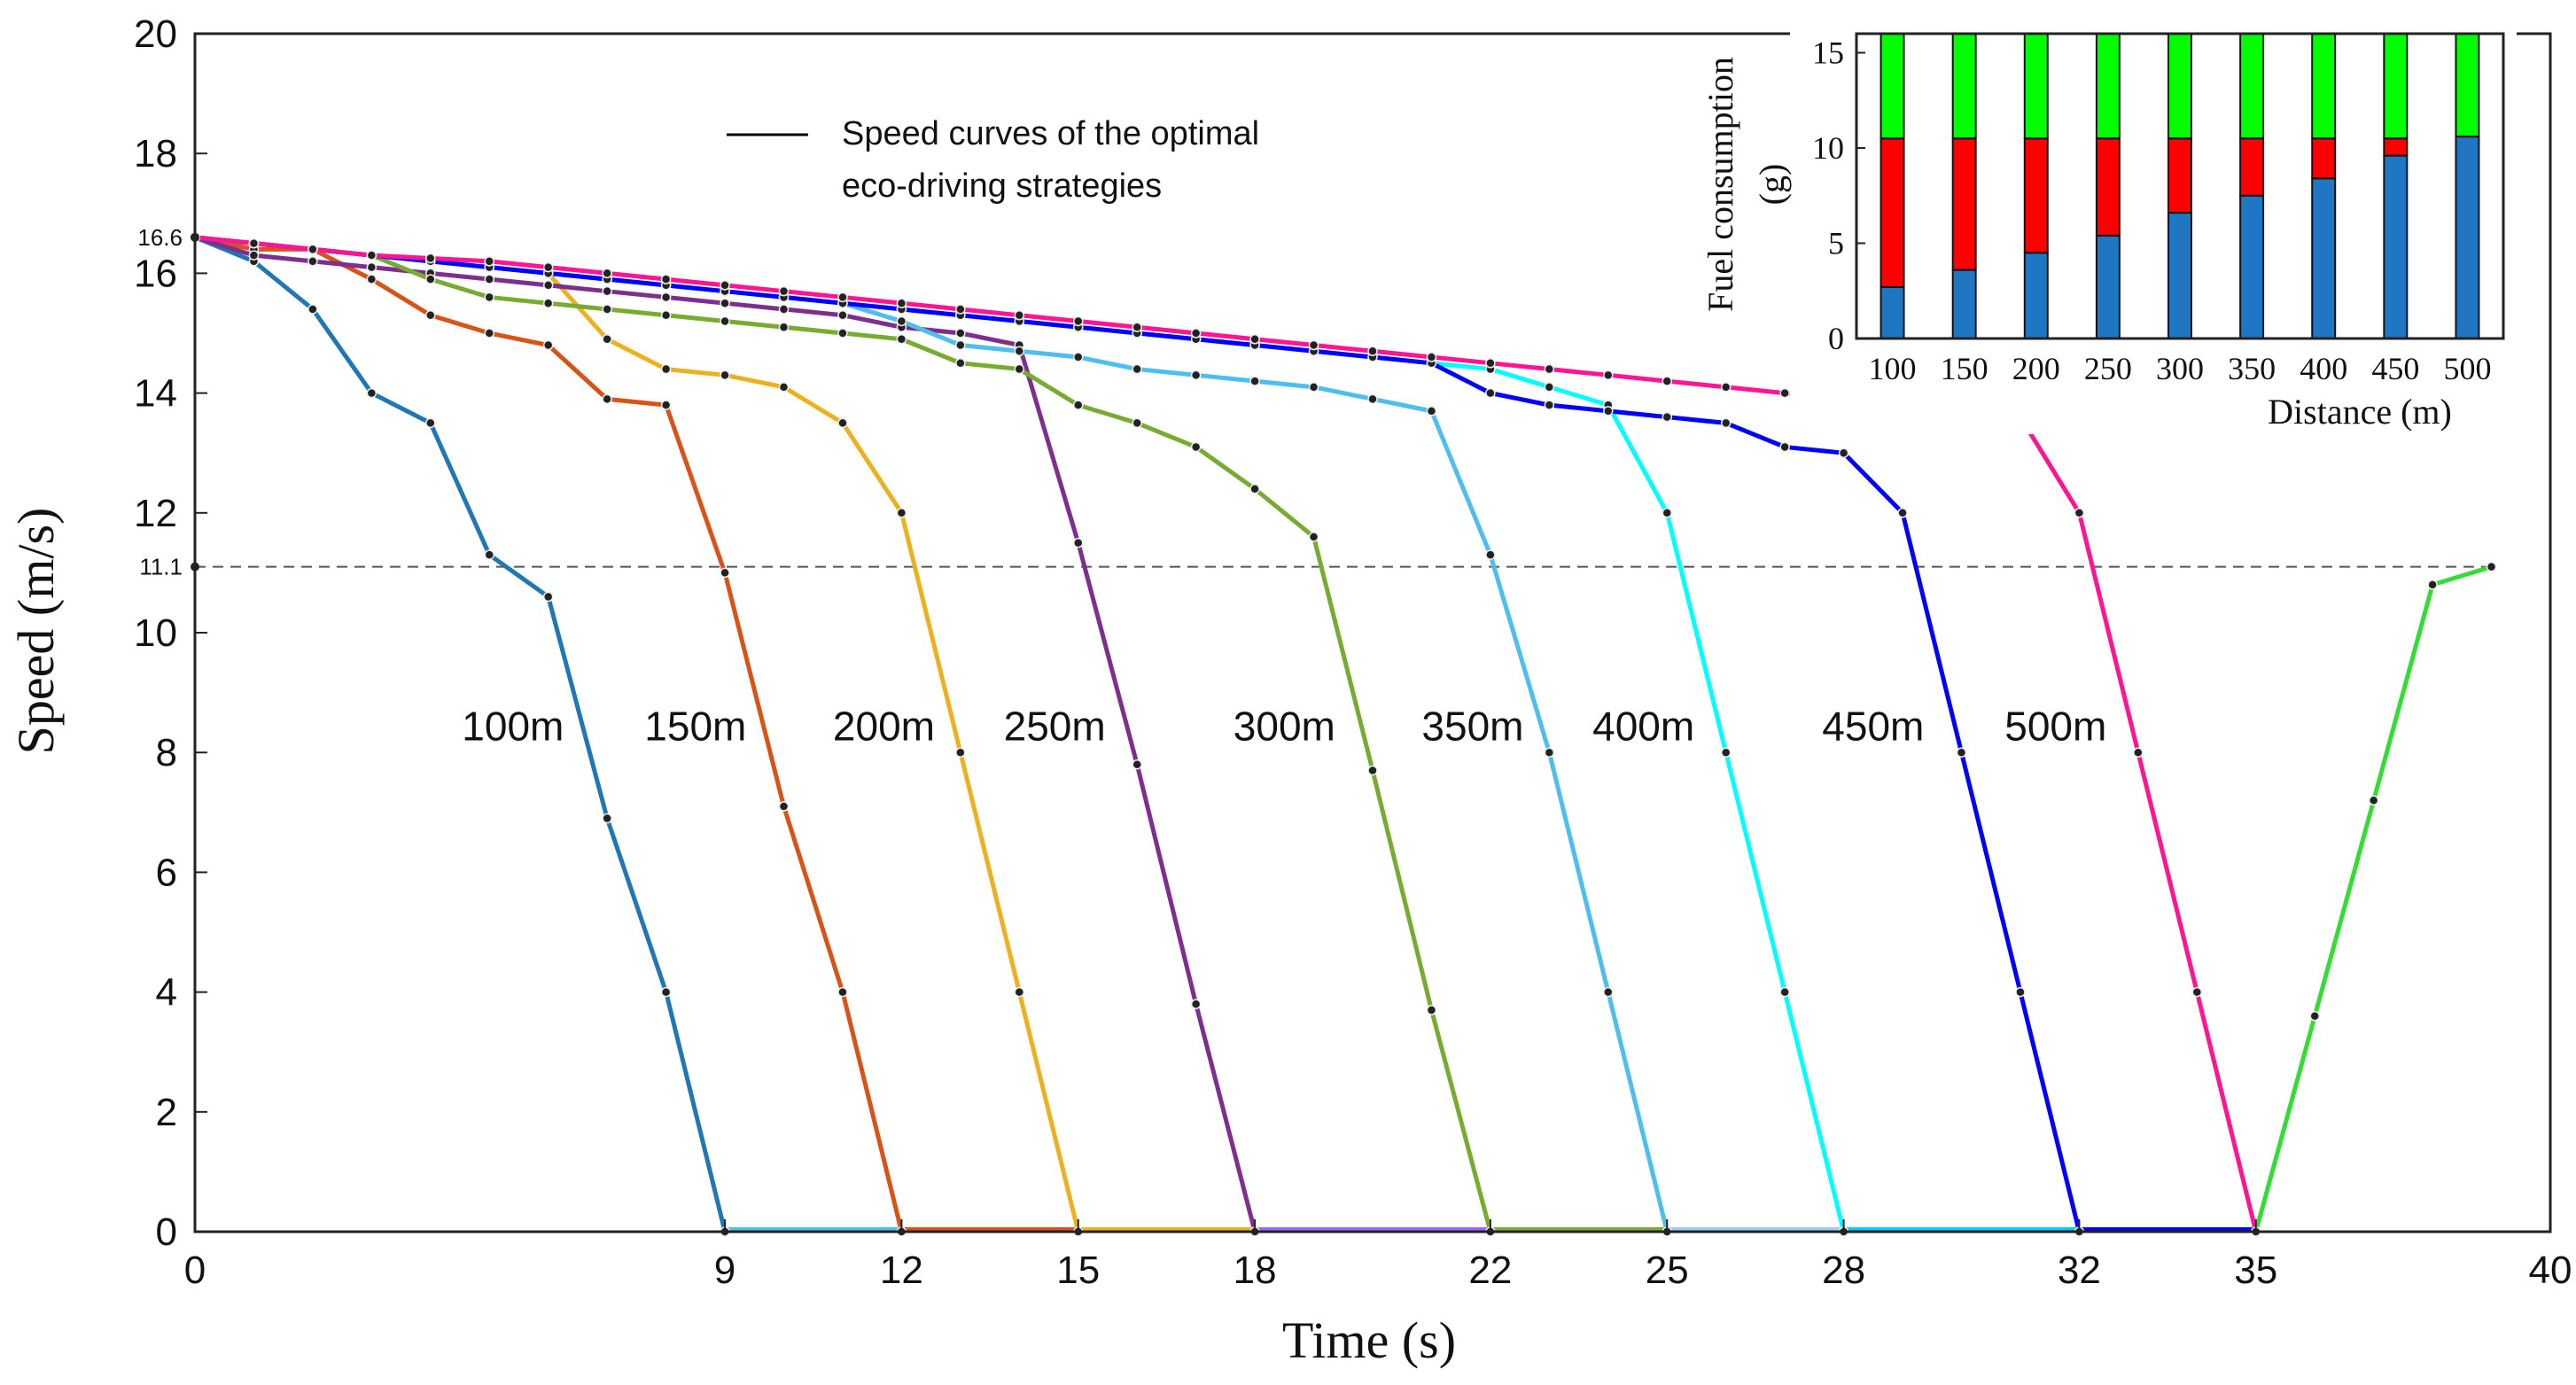 The width and height of the screenshot is (2576, 1385). I want to click on inset-x-ticks: 100 150 200 250 300 350 400 450 500, so click(2181, 368).